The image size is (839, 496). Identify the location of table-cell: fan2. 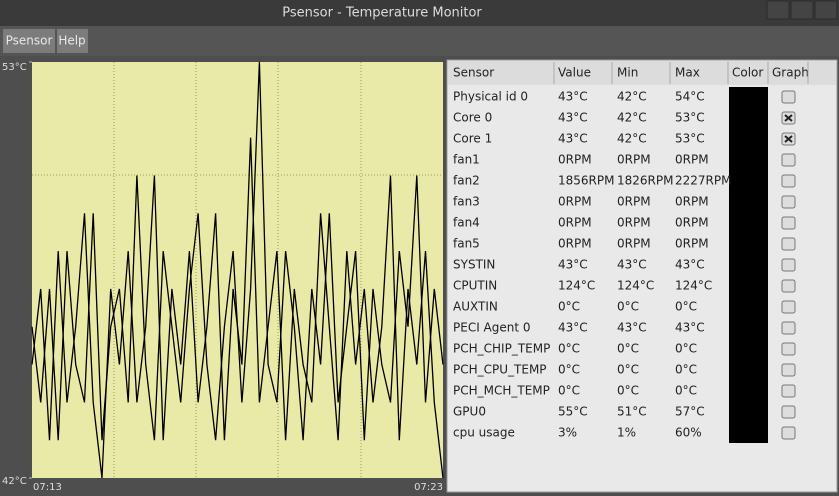
(466, 181).